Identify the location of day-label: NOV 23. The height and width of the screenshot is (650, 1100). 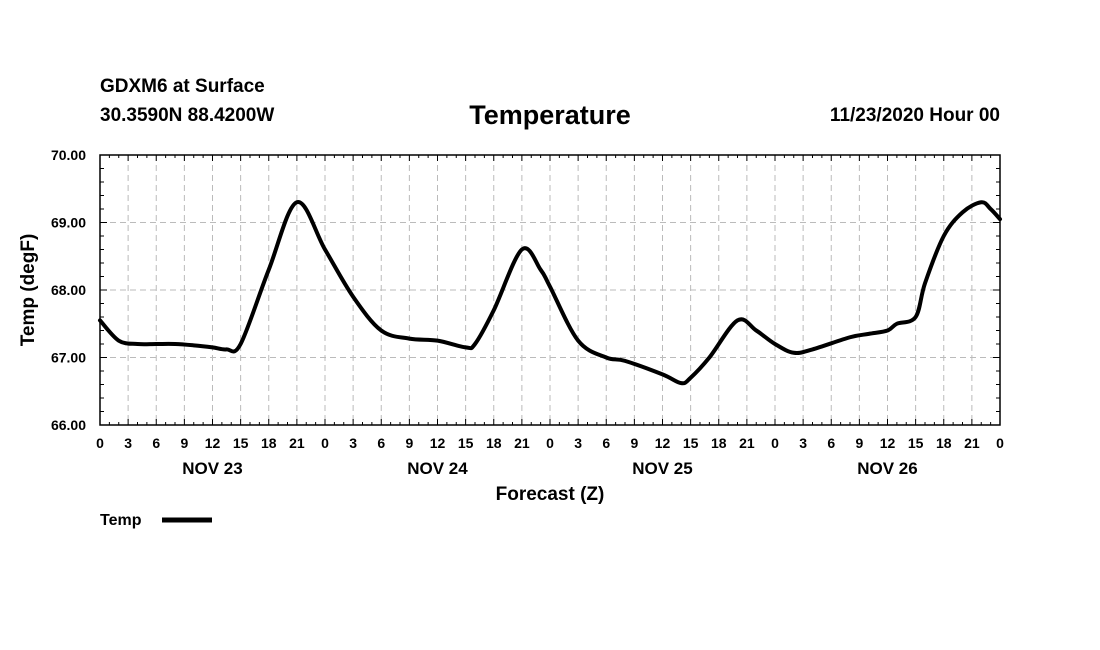
(212, 468).